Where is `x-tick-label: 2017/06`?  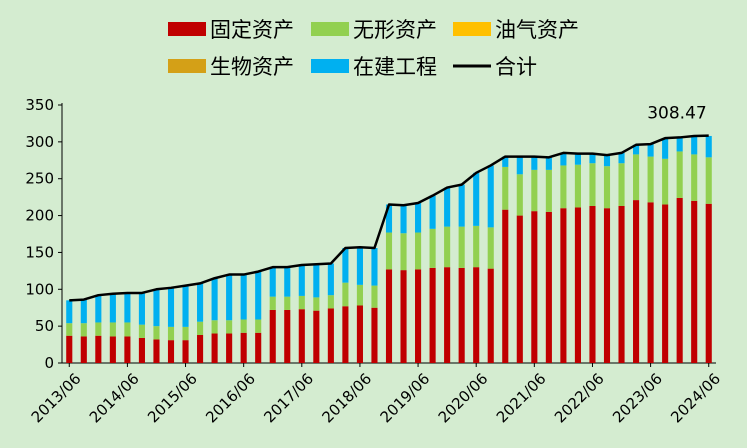
x-tick-label: 2017/06 is located at coordinates (288, 398).